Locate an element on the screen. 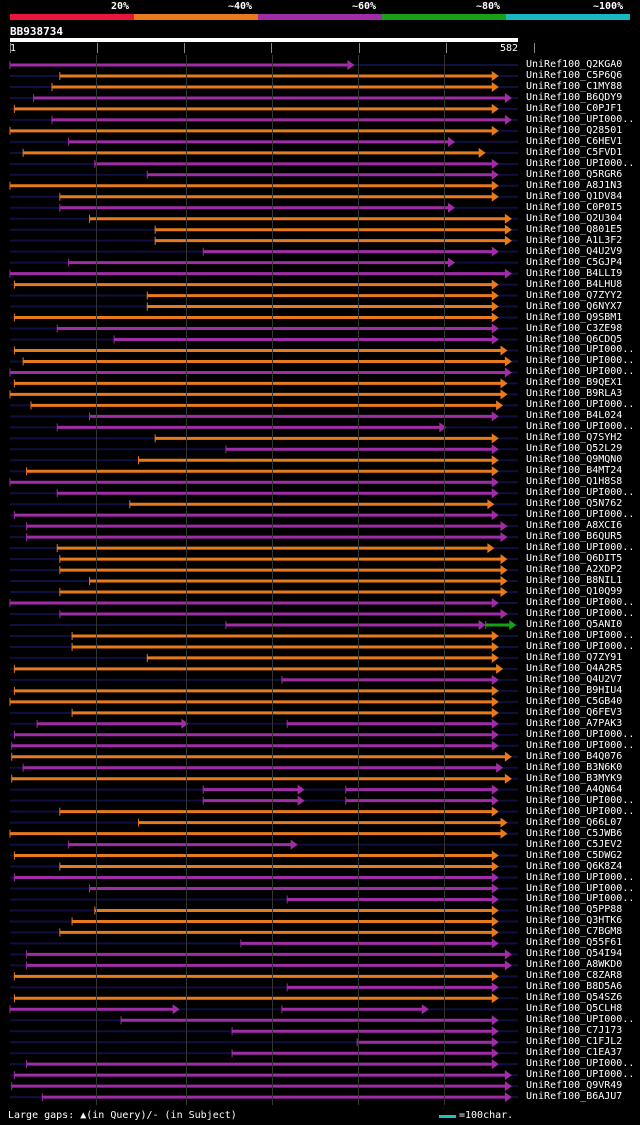 The image size is (640, 1125). hit-label: UniRef100_B6QDY9 is located at coordinates (574, 97).